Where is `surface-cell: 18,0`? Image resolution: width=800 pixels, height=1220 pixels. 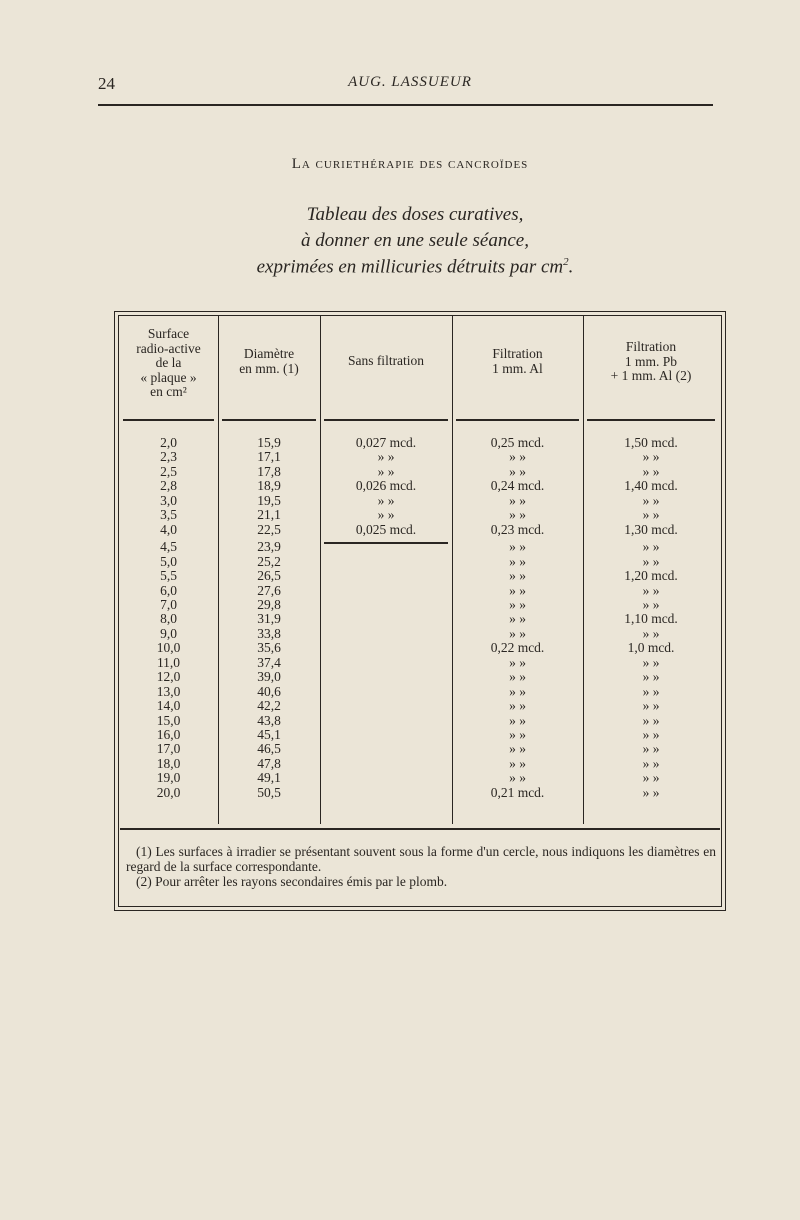 surface-cell: 18,0 is located at coordinates (168, 763).